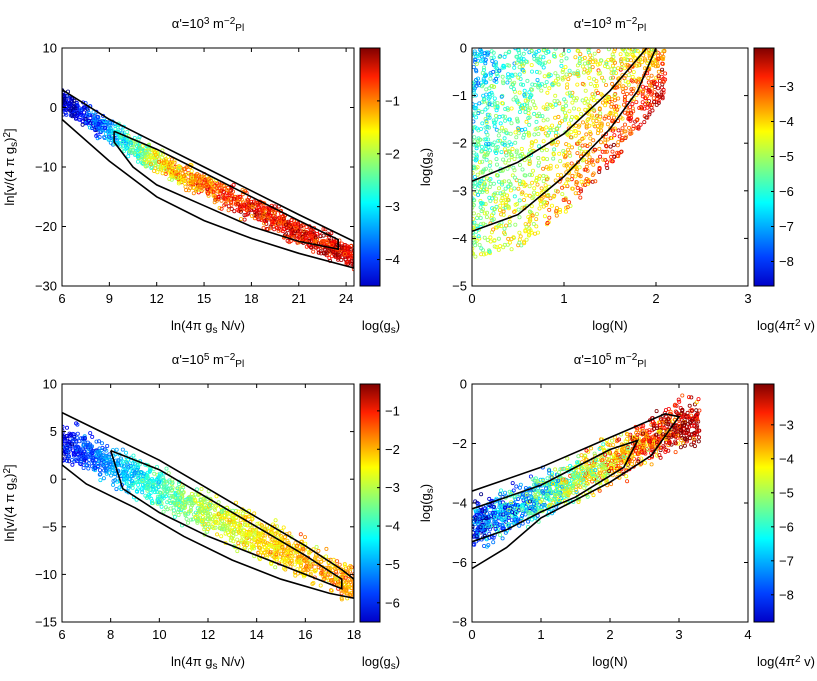 The height and width of the screenshot is (681, 817). Describe the element at coordinates (46, 226) in the screenshot. I see `y-tick-label: −20` at that location.